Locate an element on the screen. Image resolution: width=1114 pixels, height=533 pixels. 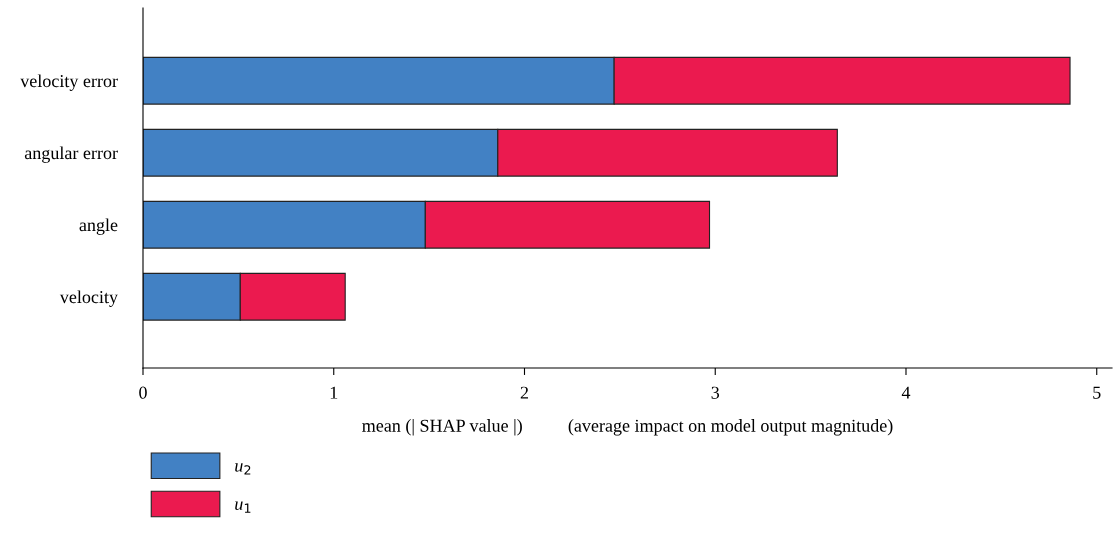
y-tick-label: angle is located at coordinates (98, 226).